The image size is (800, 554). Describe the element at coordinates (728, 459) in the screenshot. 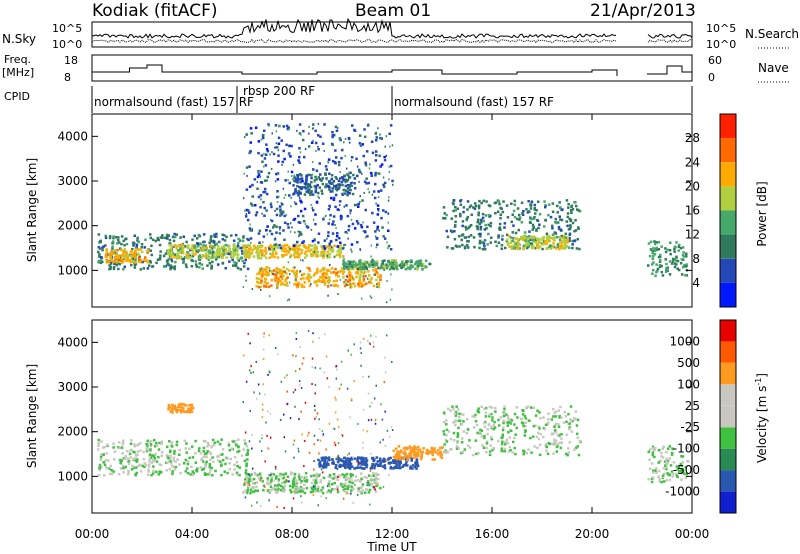

I see `colorbar-swatch` at that location.